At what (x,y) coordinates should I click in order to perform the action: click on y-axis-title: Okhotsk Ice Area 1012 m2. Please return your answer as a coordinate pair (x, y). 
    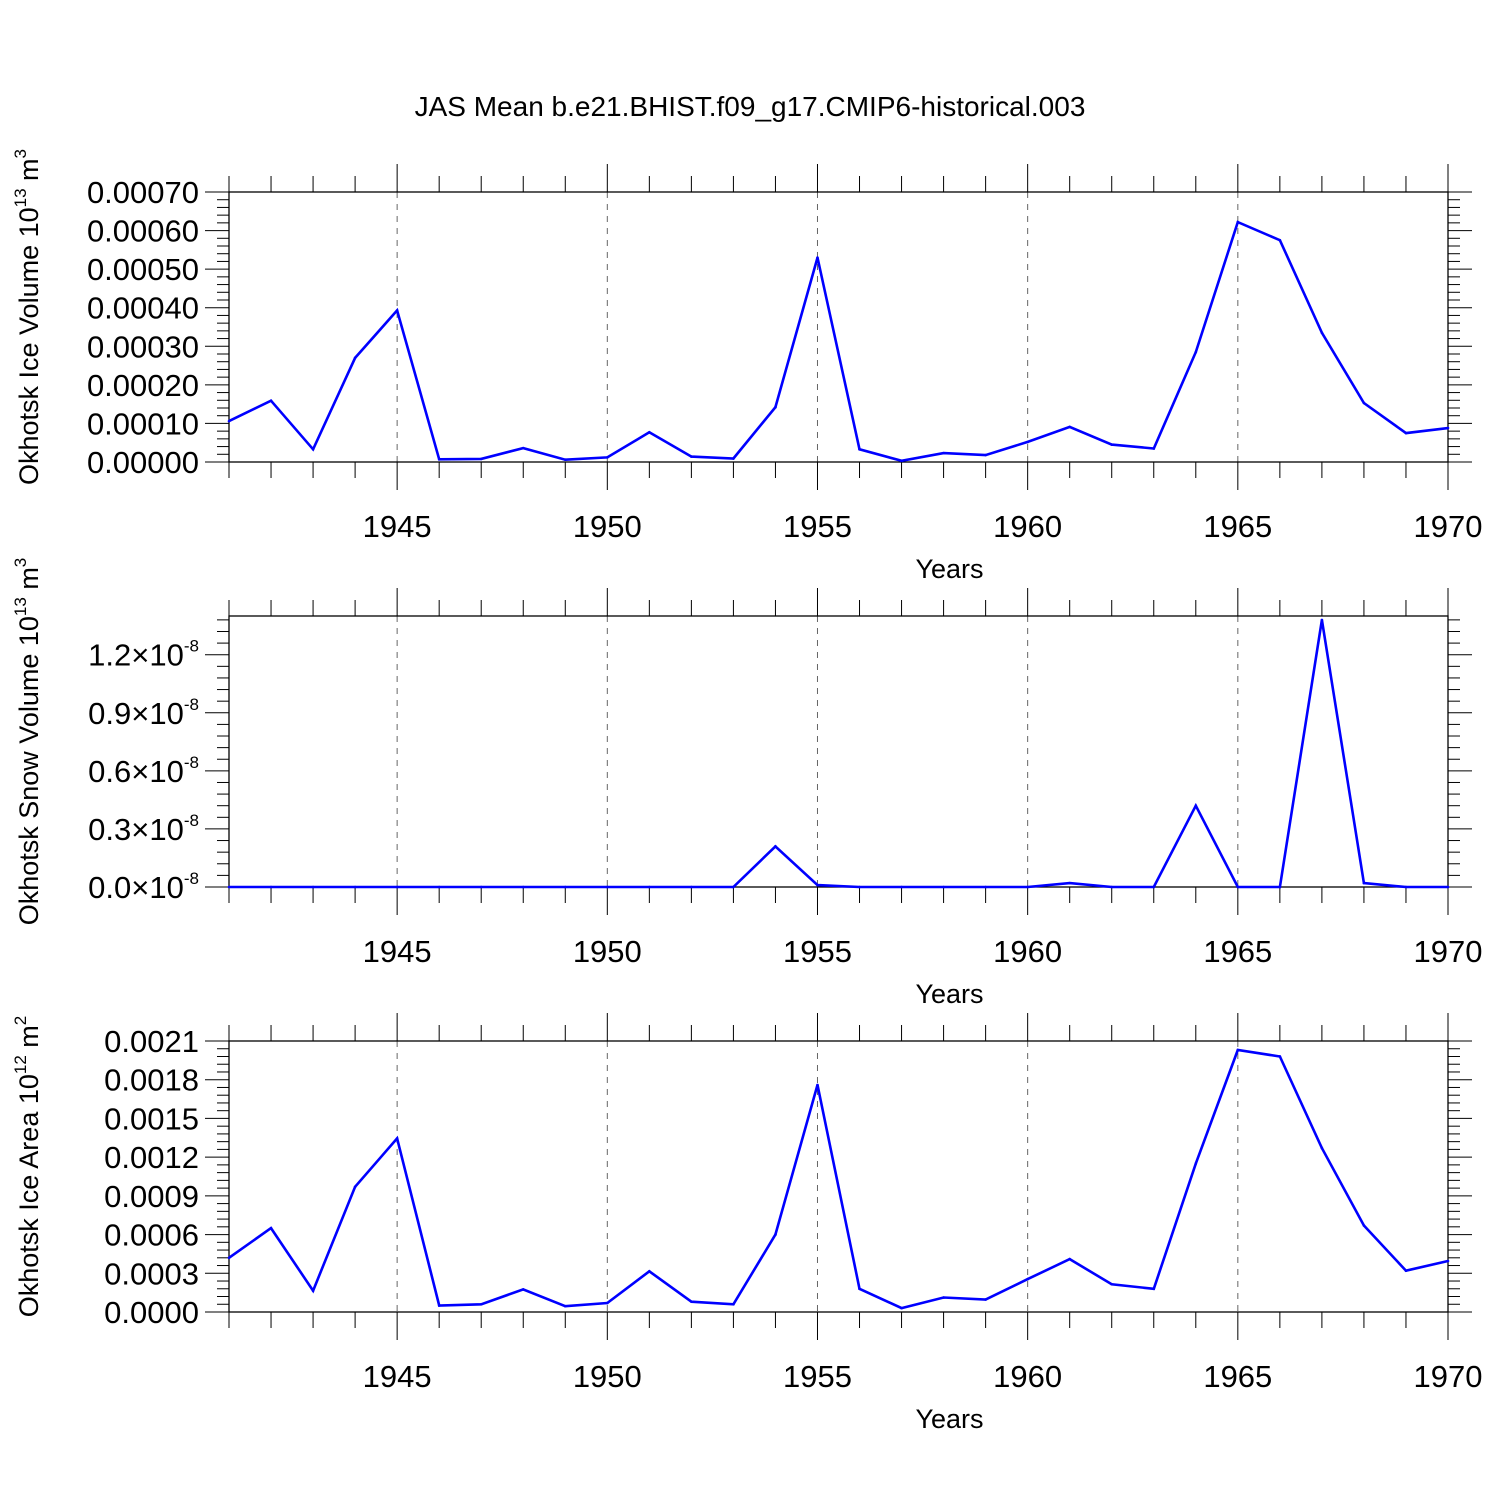
    Looking at the image, I should click on (27, 1167).